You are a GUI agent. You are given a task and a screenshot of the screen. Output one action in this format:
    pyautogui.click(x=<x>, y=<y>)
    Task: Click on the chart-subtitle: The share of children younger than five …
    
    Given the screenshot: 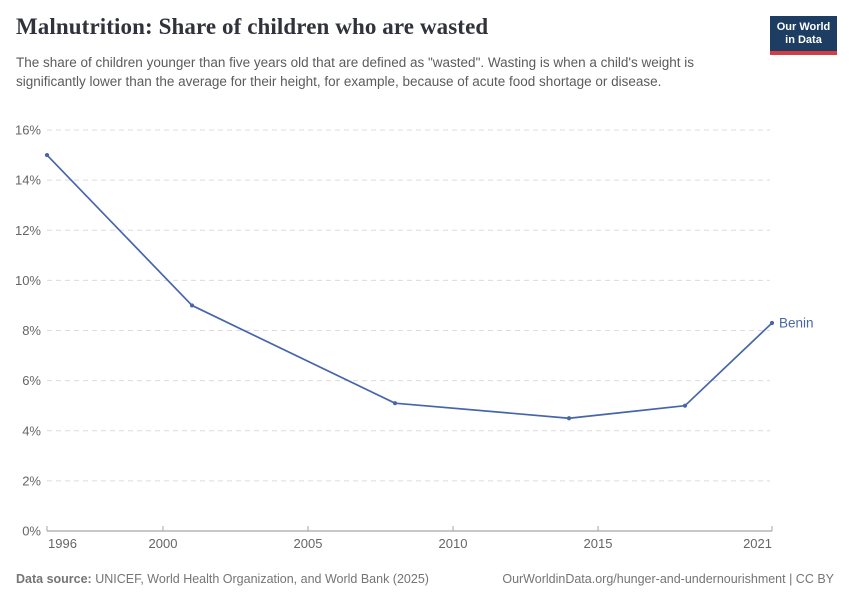 What is the action you would take?
    pyautogui.click(x=355, y=72)
    